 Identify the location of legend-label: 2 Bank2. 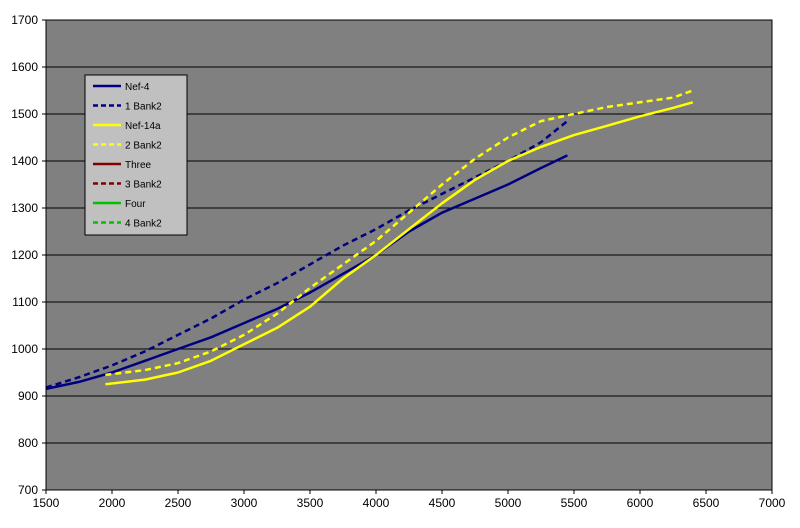
(143, 146).